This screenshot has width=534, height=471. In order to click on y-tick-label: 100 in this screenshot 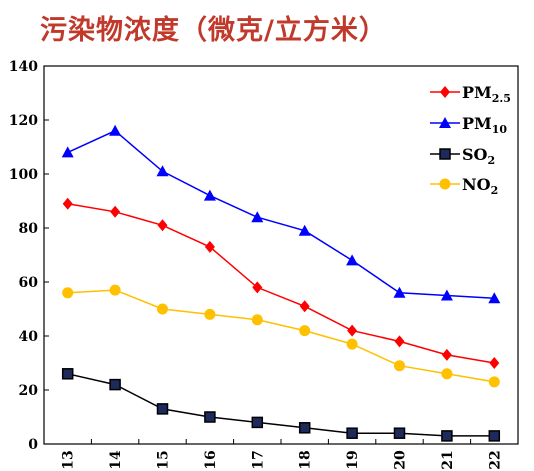, I will do `click(23, 175)`.